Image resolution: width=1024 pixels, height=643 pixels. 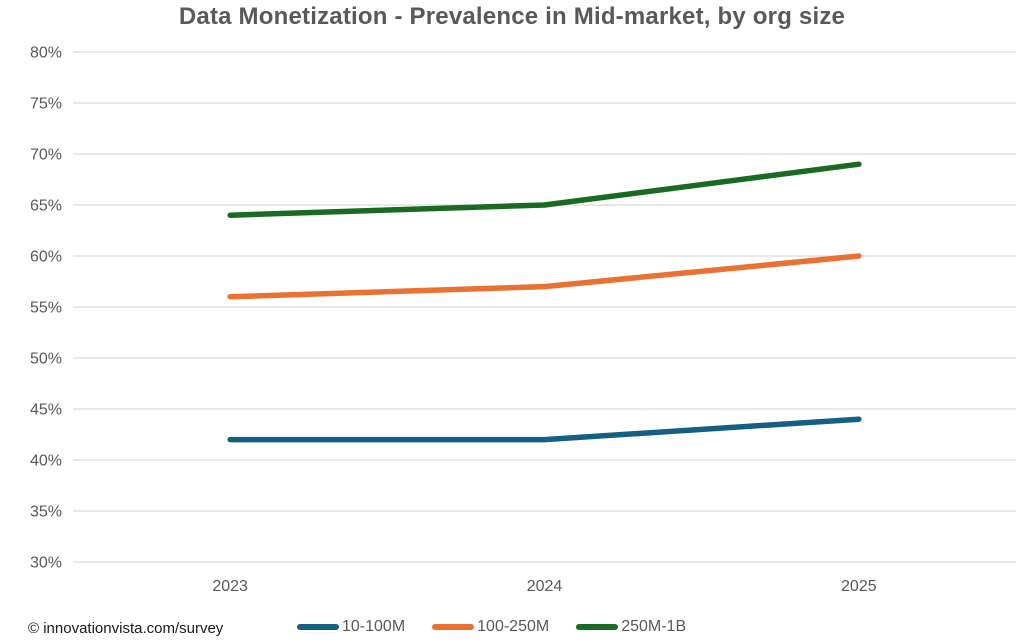 What do you see at coordinates (374, 626) in the screenshot?
I see `legend-label: 10-100M` at bounding box center [374, 626].